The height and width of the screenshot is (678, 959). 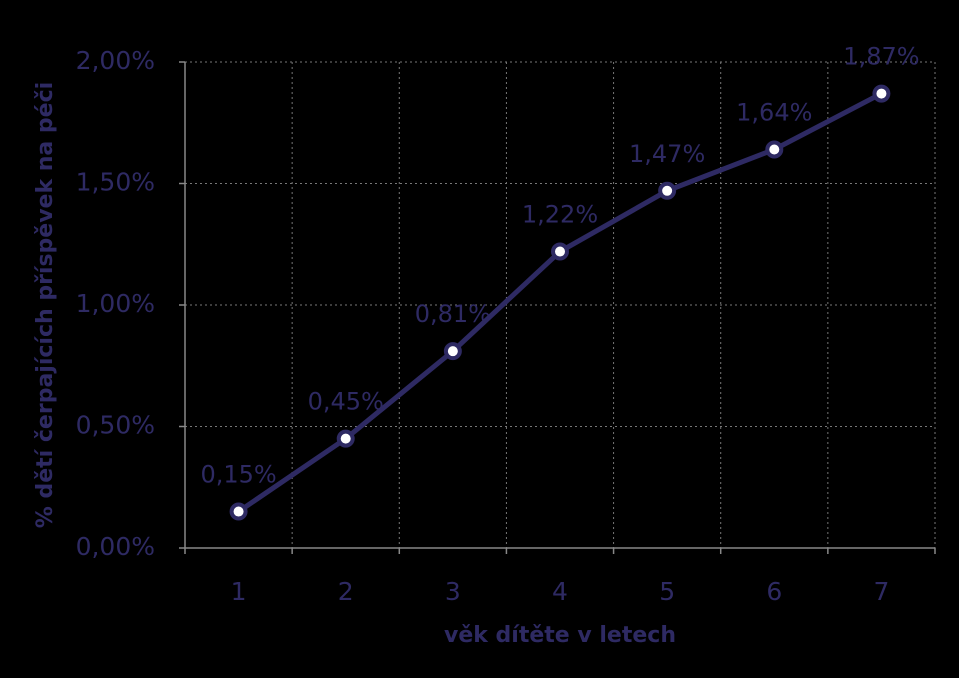 What do you see at coordinates (115, 60) in the screenshot?
I see `y-tick-label: 2,00%` at bounding box center [115, 60].